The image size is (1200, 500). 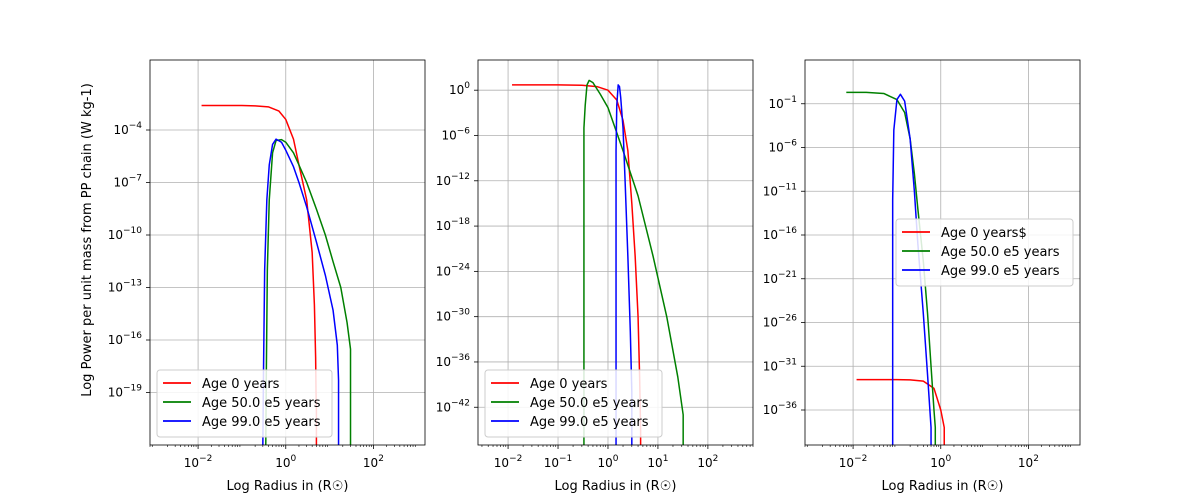 I want to click on y-tick-label: 10⁻⁴, so click(x=127, y=129).